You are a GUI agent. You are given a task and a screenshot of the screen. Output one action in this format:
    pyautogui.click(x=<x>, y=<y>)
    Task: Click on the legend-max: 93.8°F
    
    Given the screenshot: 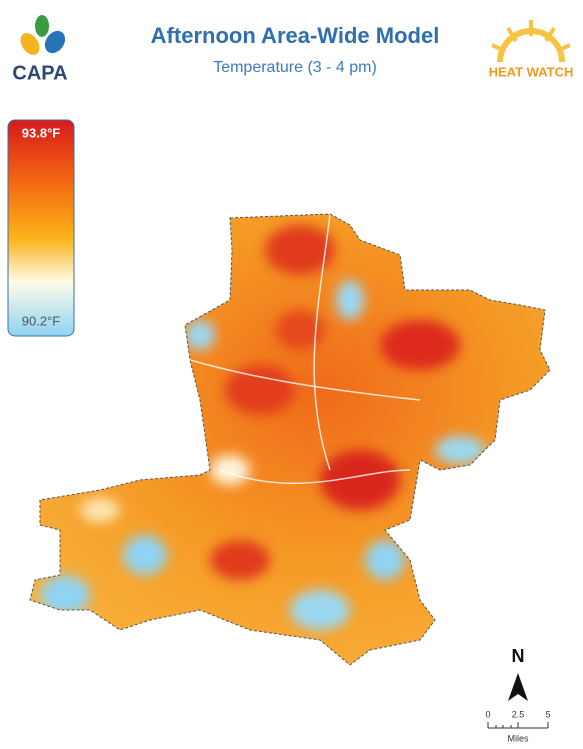 What is the action you would take?
    pyautogui.click(x=41, y=132)
    